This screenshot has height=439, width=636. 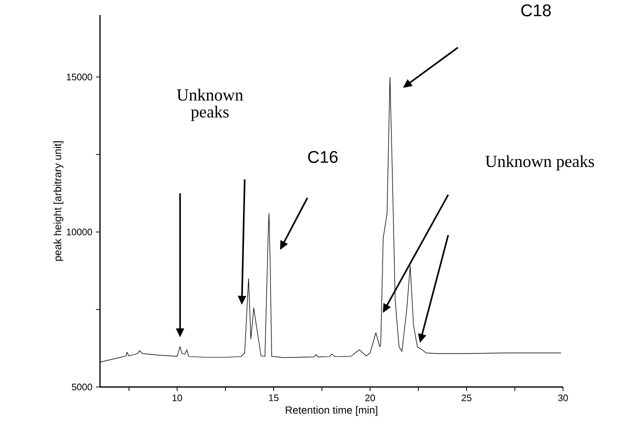 I want to click on y-axis-title: peak height [arbitrary unit], so click(x=59, y=201).